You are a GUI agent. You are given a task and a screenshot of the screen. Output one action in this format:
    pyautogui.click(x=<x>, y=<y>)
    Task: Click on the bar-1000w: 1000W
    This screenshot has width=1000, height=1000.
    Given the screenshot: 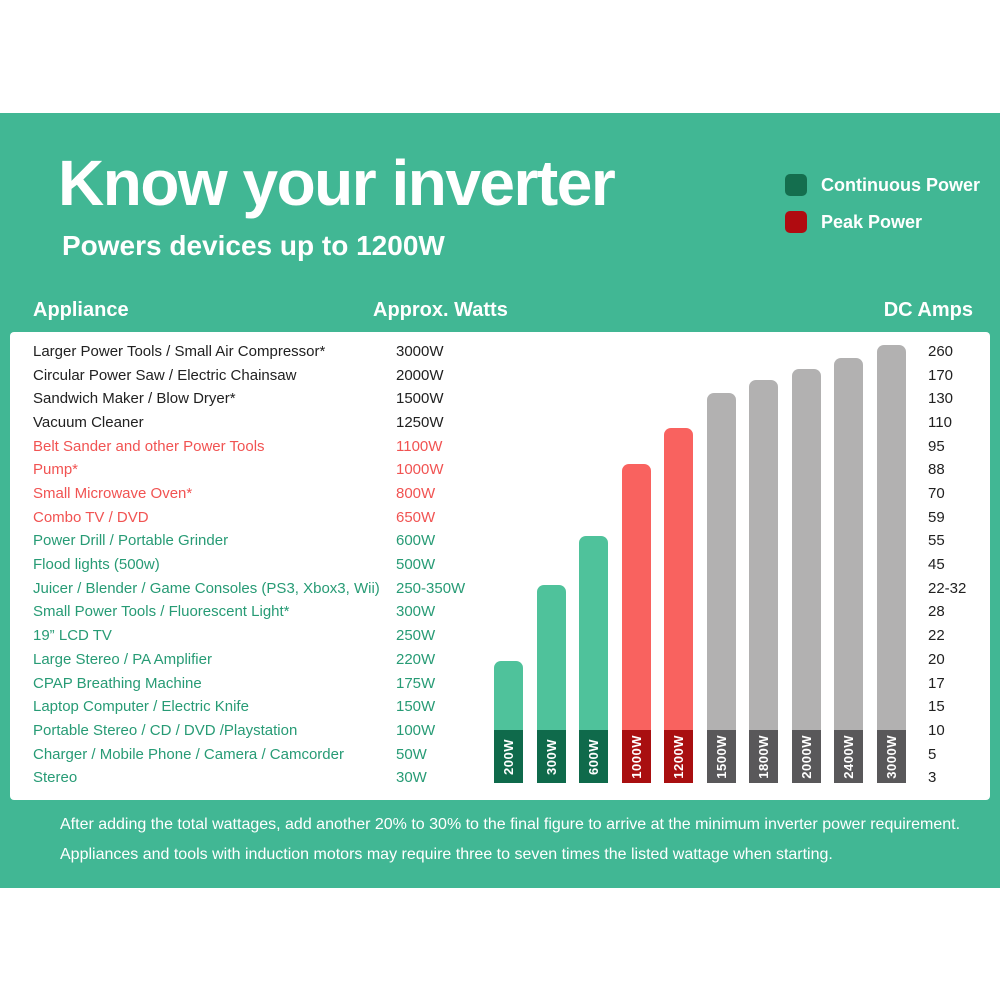 What is the action you would take?
    pyautogui.click(x=636, y=623)
    